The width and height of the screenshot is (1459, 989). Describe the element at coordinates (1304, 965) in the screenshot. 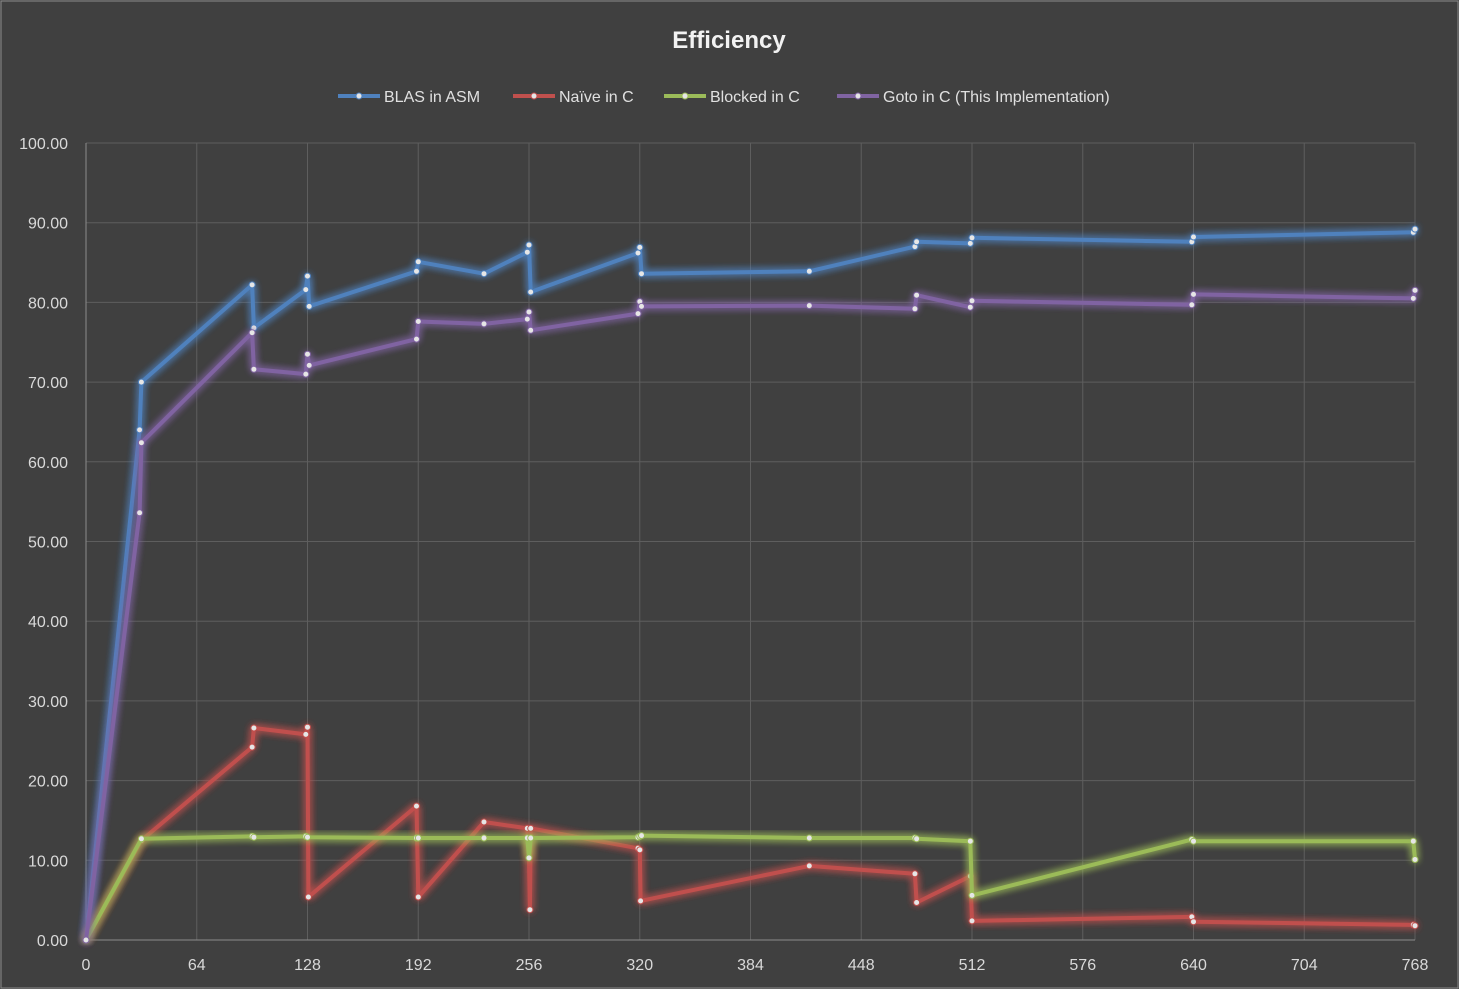

I see `x-tick-label: 704` at that location.